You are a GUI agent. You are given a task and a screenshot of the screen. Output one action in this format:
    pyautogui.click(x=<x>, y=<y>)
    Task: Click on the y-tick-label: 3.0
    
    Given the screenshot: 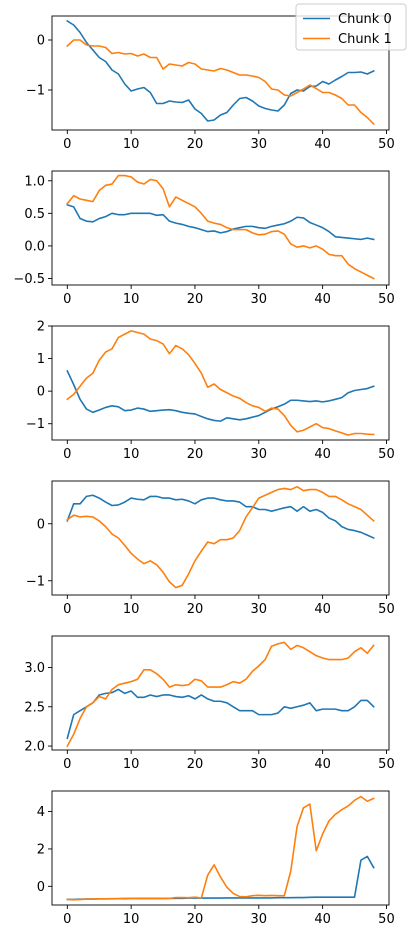 What is the action you would take?
    pyautogui.click(x=34, y=668)
    